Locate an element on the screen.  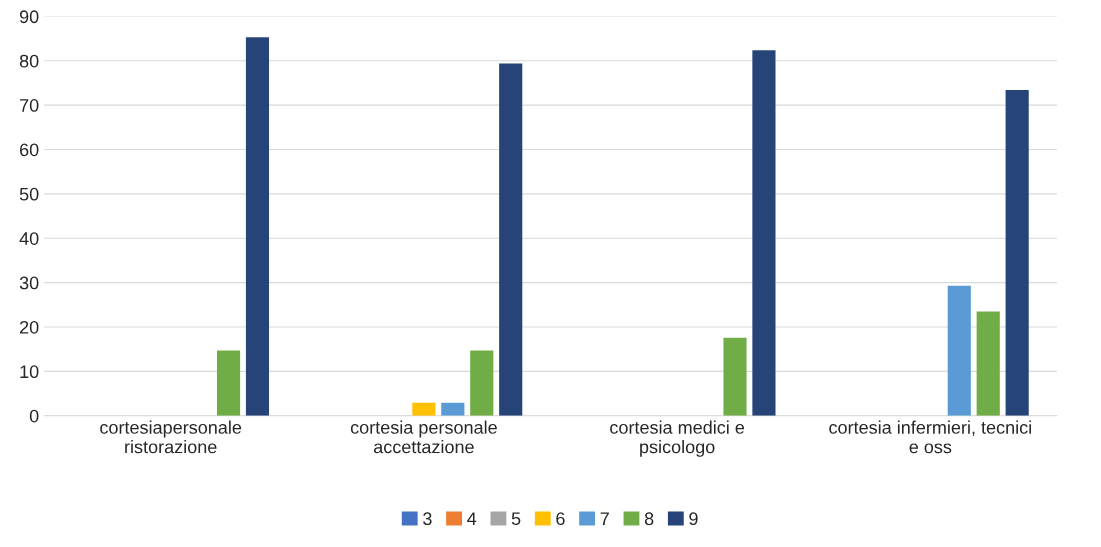
x-tick-label: cortesia infermieri, tecnici e oss is located at coordinates (930, 437).